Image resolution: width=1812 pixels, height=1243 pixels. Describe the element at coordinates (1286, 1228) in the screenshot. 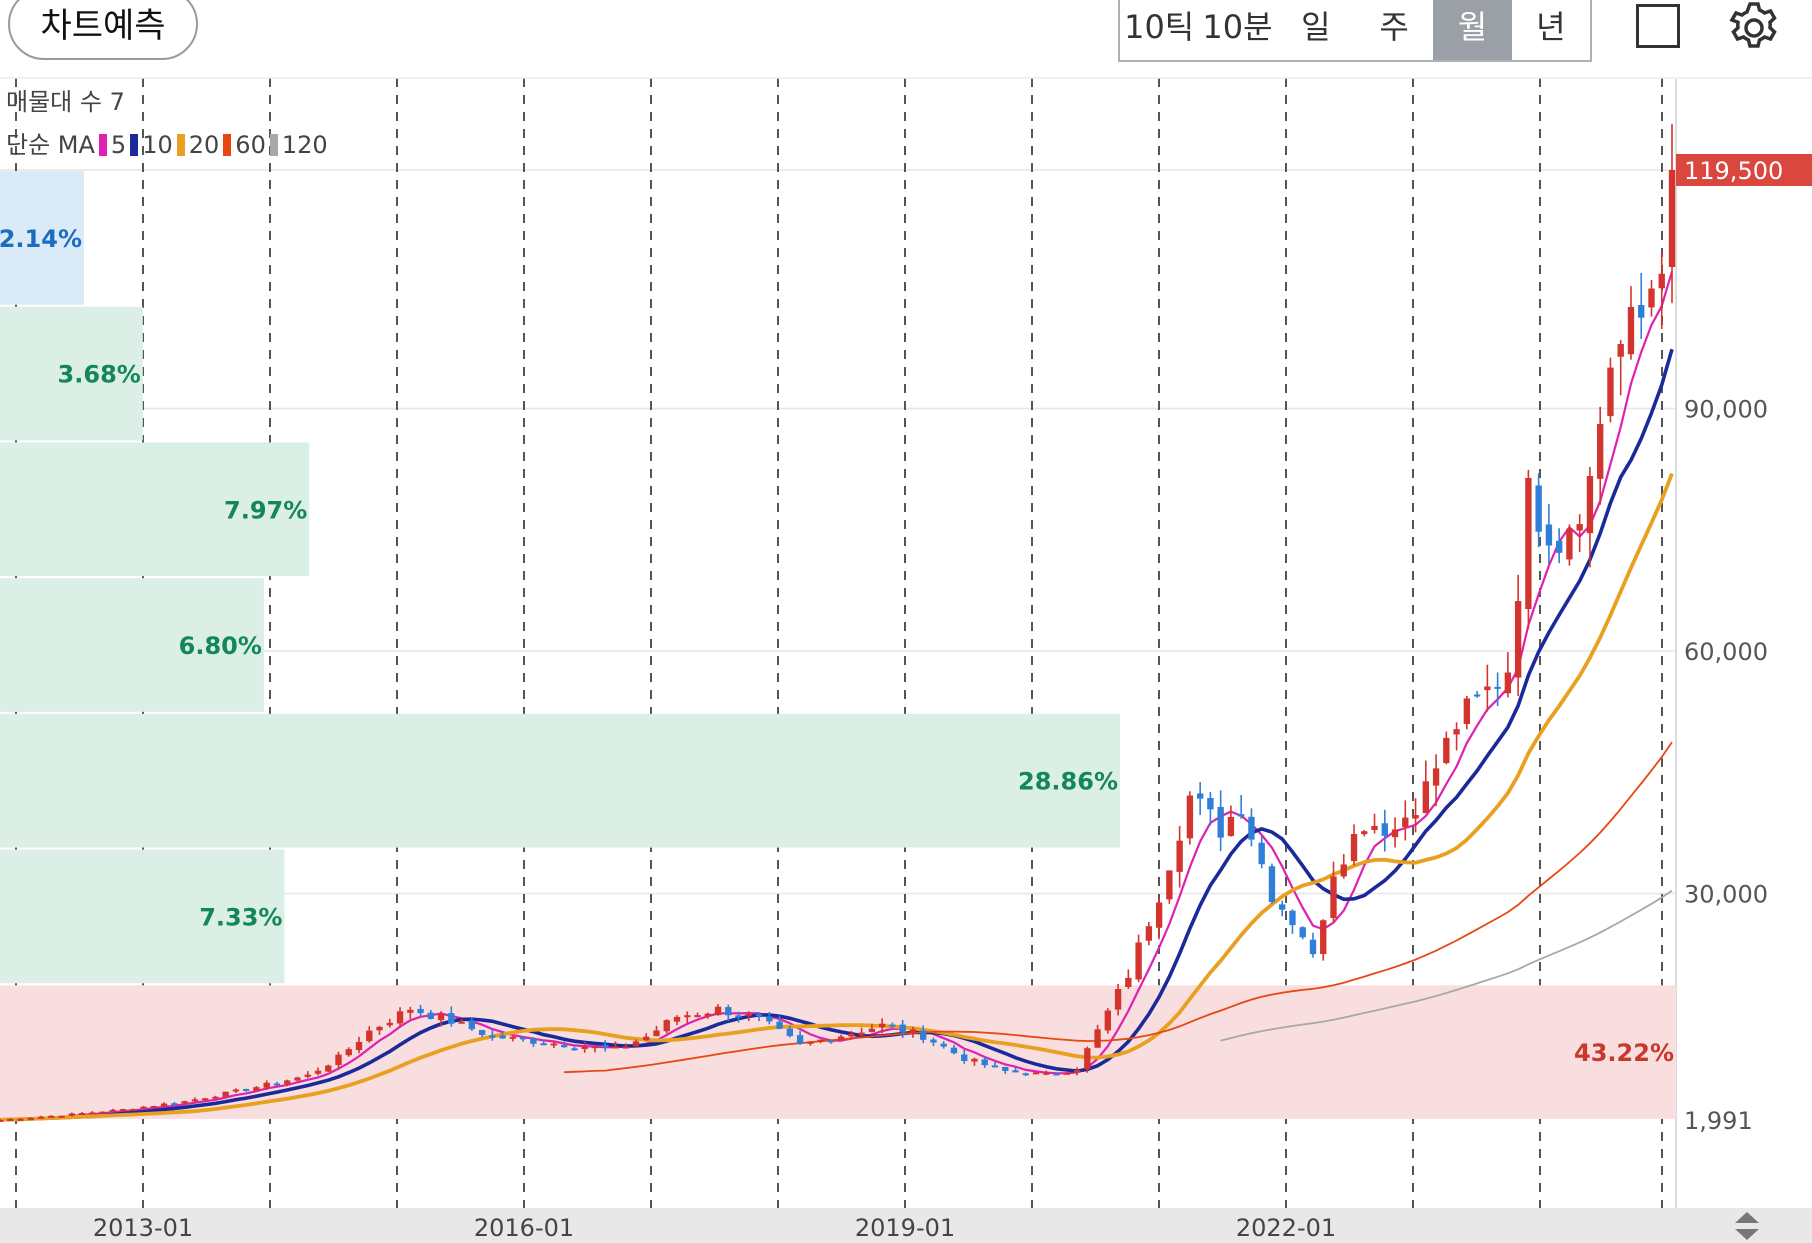

I see `x-tick-label: 2022-01` at that location.